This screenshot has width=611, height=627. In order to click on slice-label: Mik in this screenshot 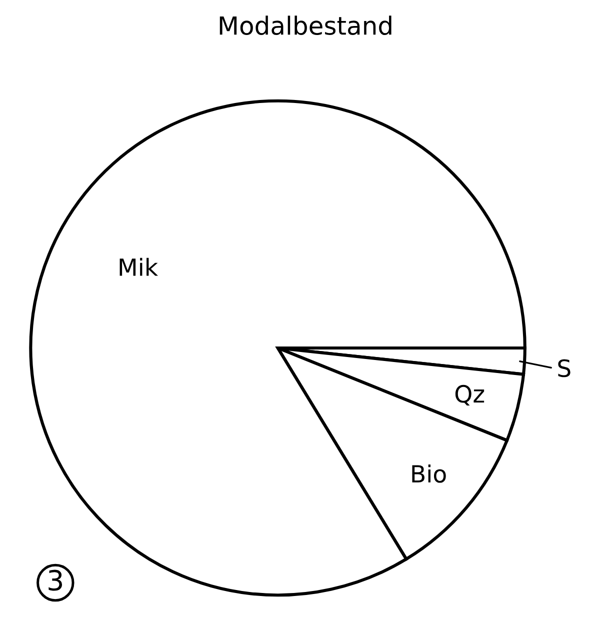, I will do `click(139, 267)`.